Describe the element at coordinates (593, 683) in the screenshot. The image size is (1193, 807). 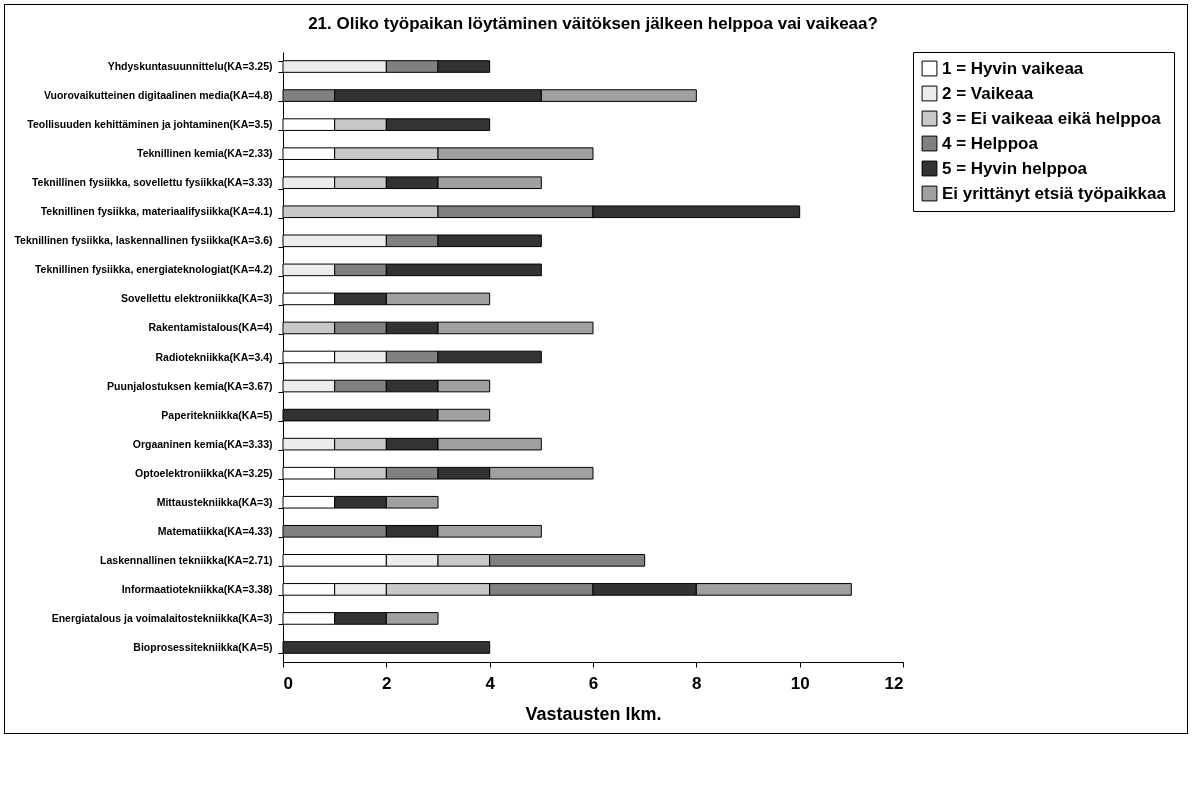
I see `x-tick-label: 6` at that location.